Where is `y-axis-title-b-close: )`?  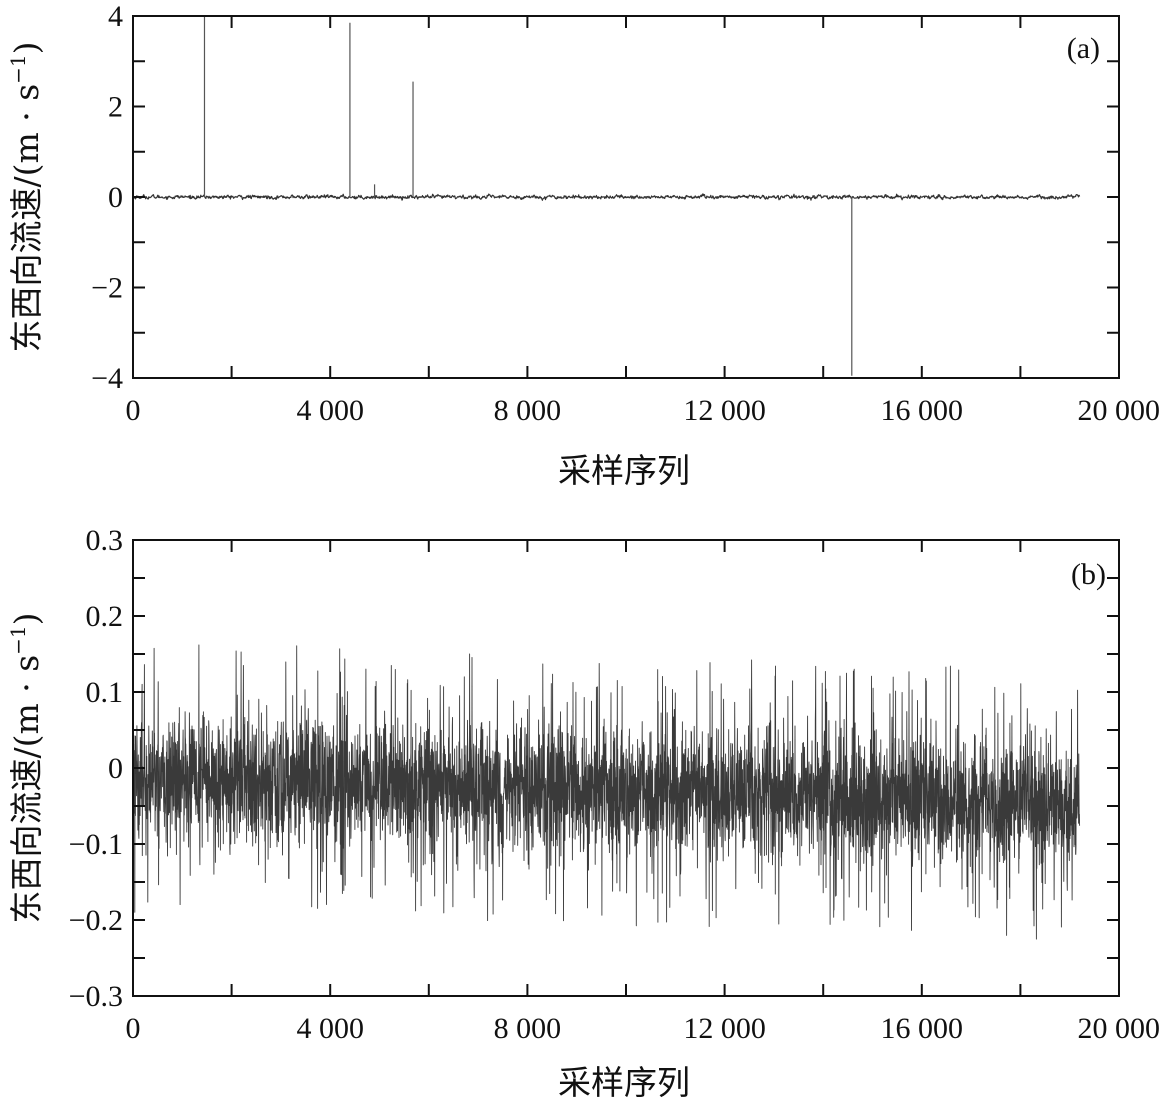
y-axis-title-b-close: ) is located at coordinates (26, 618).